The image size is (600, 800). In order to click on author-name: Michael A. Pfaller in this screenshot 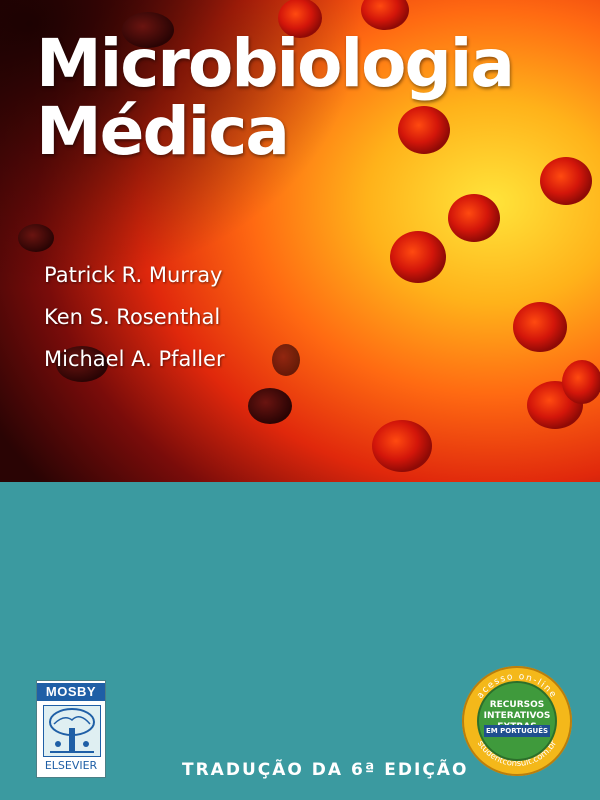, I will do `click(134, 359)`.